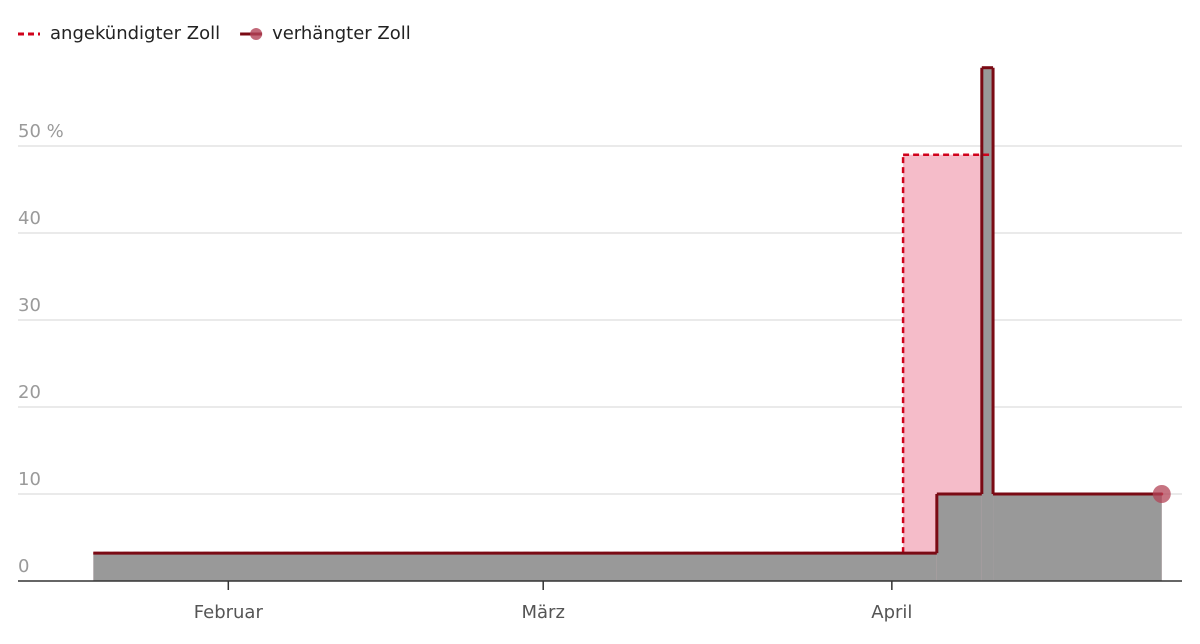 The height and width of the screenshot is (644, 1200). What do you see at coordinates (29, 392) in the screenshot?
I see `y-tick-label: 20` at bounding box center [29, 392].